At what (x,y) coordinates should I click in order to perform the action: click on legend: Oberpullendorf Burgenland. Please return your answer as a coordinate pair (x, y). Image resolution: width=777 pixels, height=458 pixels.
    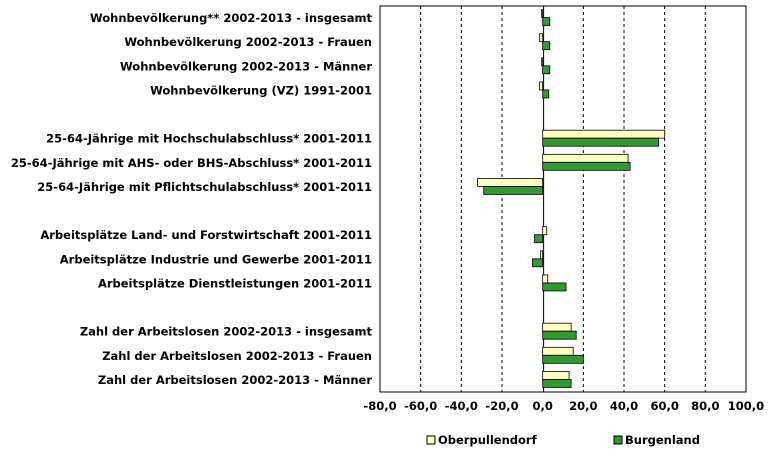
    Looking at the image, I should click on (563, 440).